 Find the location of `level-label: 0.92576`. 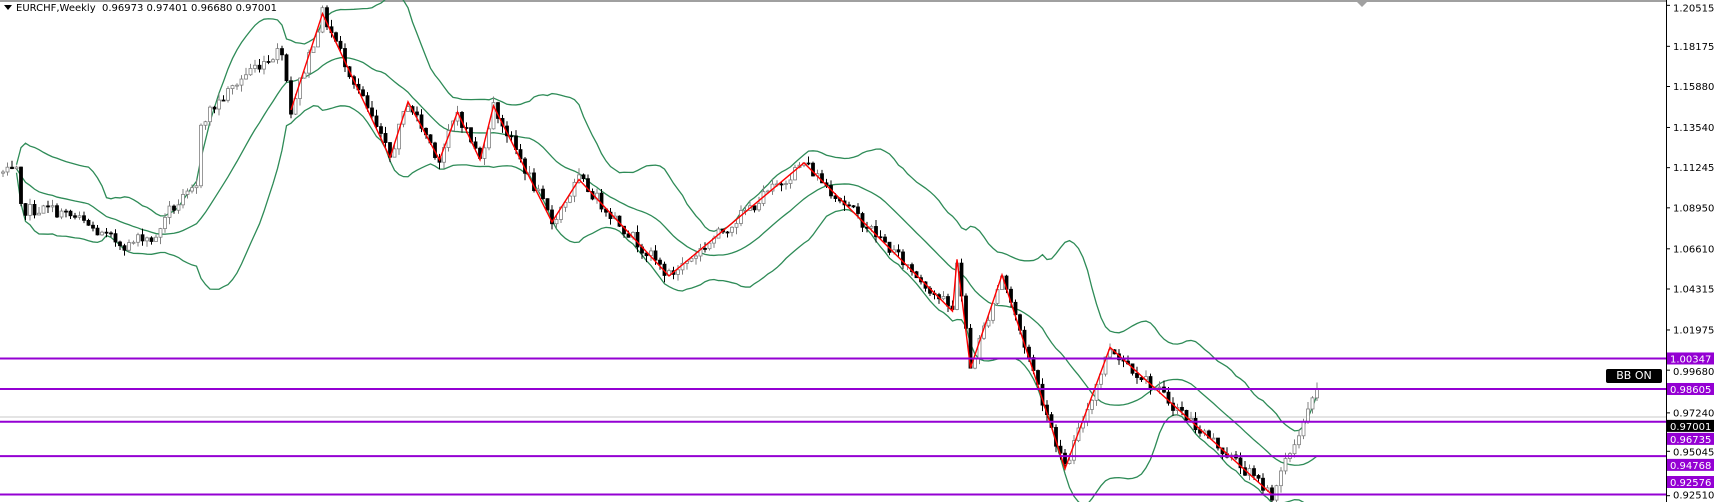

level-label: 0.92576 is located at coordinates (1690, 483).